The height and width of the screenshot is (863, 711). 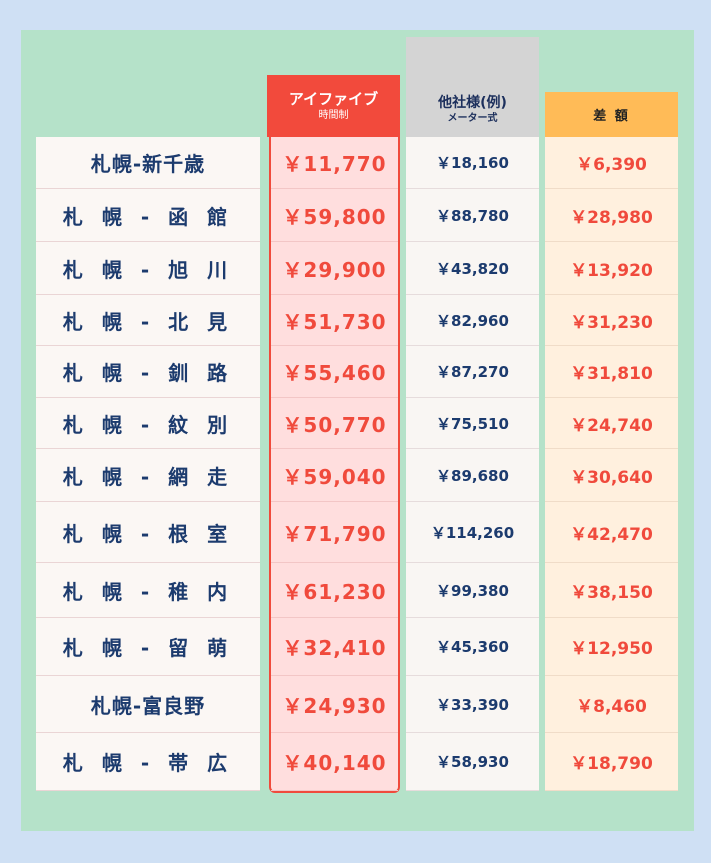 I want to click on header-diff: 差 額, so click(x=611, y=114).